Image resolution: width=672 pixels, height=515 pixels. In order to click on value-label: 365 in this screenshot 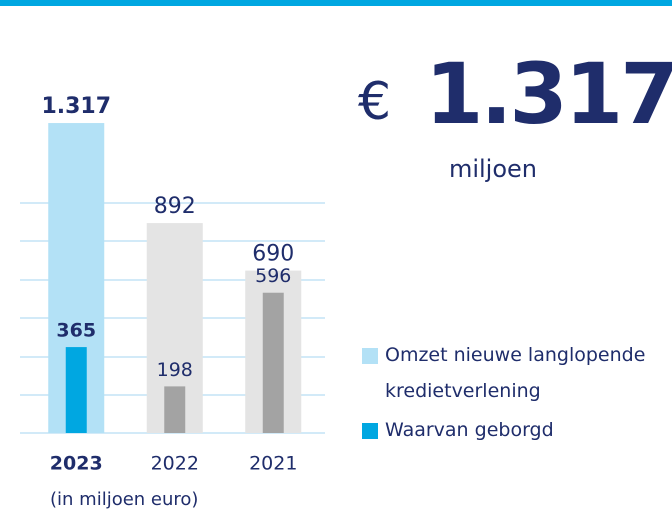, I will do `click(76, 331)`.